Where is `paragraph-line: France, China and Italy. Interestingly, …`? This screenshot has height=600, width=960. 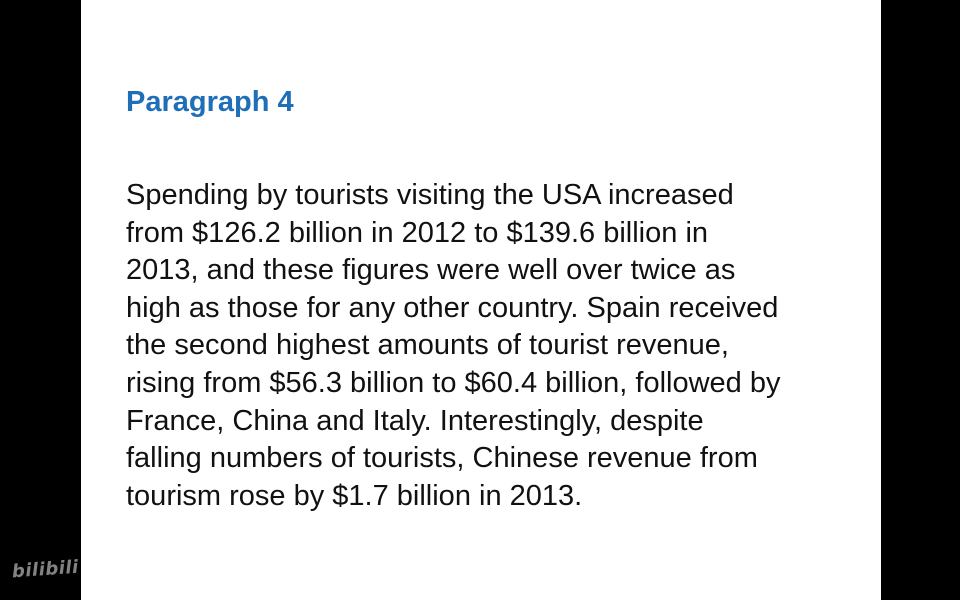
paragraph-line: France, China and Italy. Interestingly, … is located at coordinates (415, 420).